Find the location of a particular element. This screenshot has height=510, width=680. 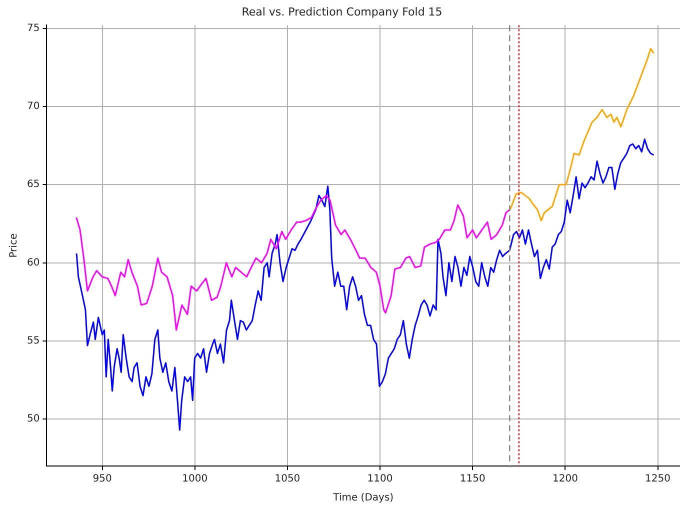

y-tick-label: 50 is located at coordinates (33, 419).